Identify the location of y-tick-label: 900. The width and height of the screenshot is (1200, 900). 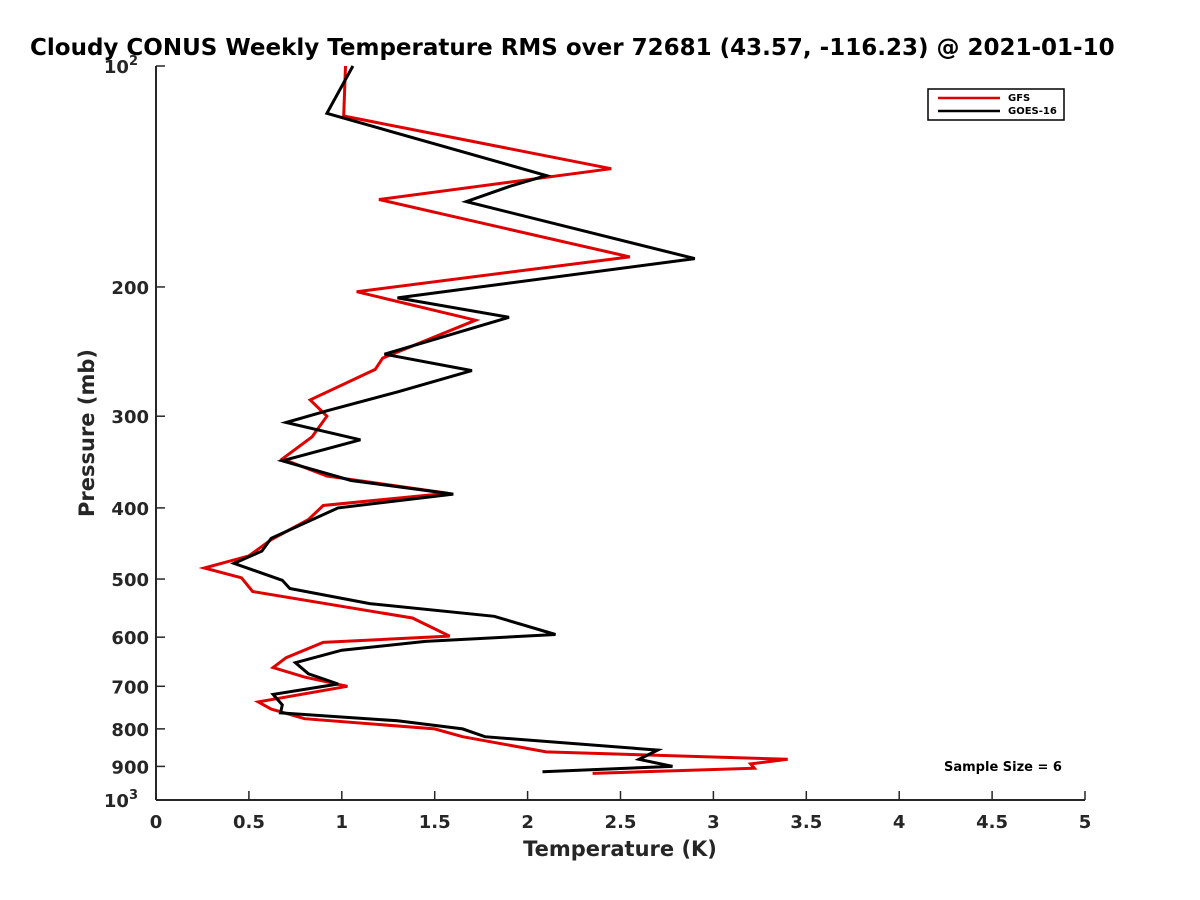
(130, 767).